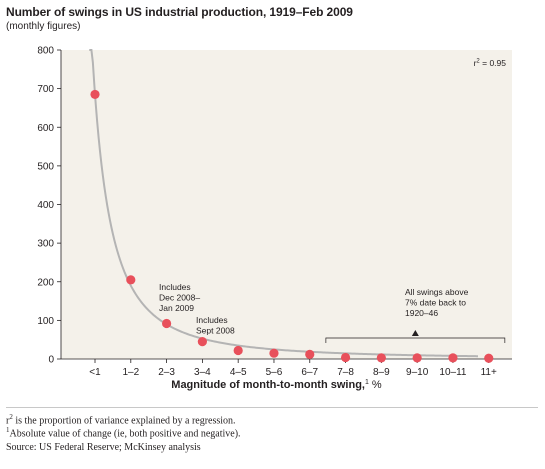 Image resolution: width=545 pixels, height=469 pixels. Describe the element at coordinates (276, 385) in the screenshot. I see `x-axis-title: Magnitude of month-to-month swing,1 %` at that location.